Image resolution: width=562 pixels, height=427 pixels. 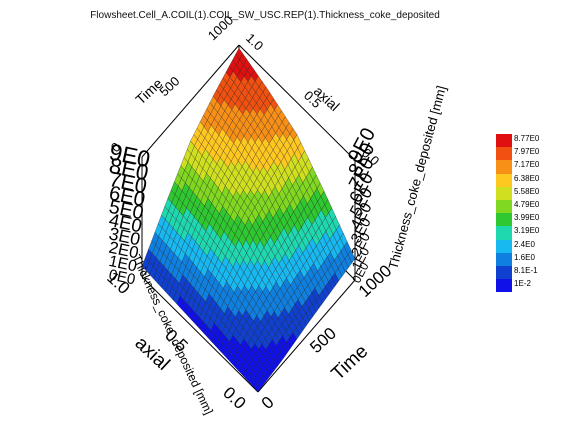 I want to click on time-tick-label: 0, so click(x=268, y=403).